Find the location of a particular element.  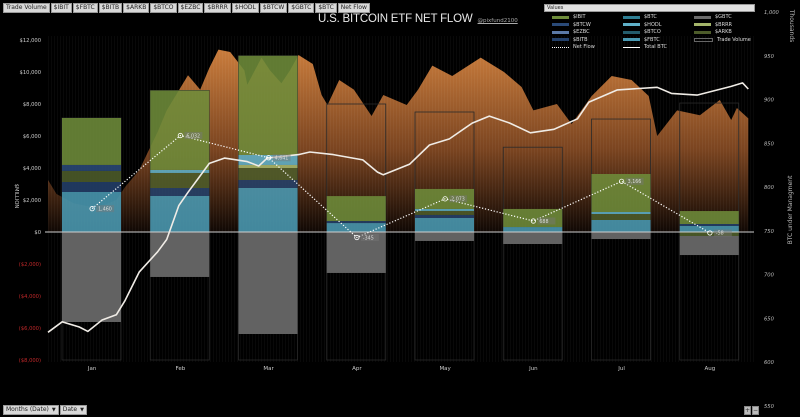

legend-item-trade-volume: Trade Volume is located at coordinates (728, 40).